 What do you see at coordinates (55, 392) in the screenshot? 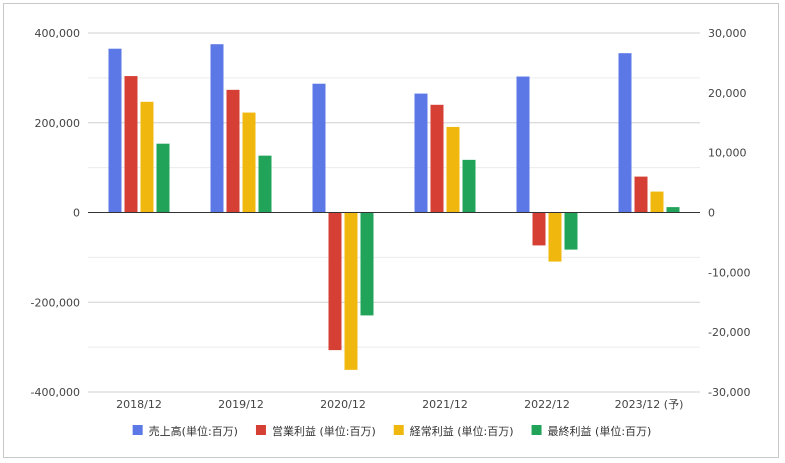
I see `left-axis-tick-label: -400,000` at bounding box center [55, 392].